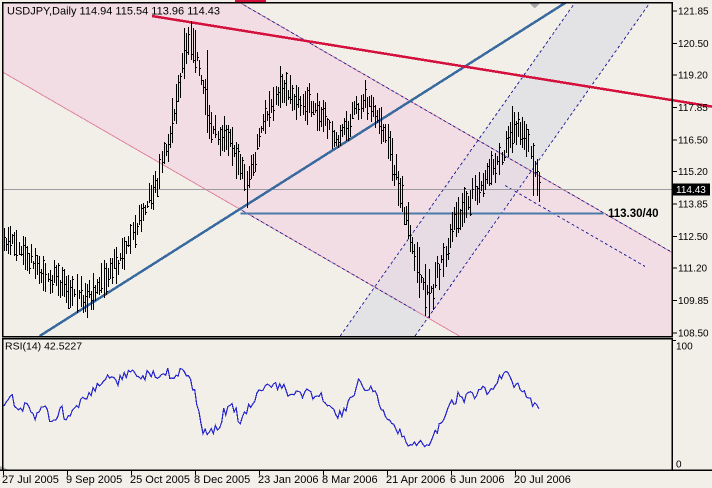 The width and height of the screenshot is (712, 488). What do you see at coordinates (542, 480) in the screenshot?
I see `svg-text: 20 Jul 2006` at bounding box center [542, 480].